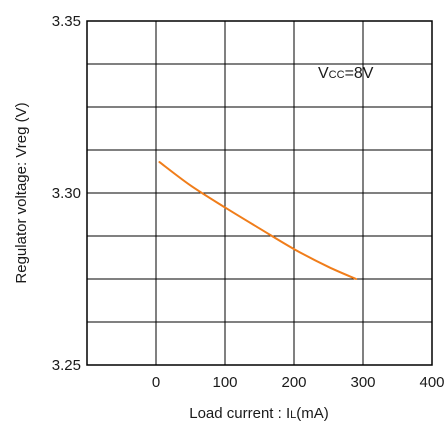 This screenshot has width=446, height=428. Describe the element at coordinates (293, 415) in the screenshot. I see `x-axis-label-sub: L` at that location.